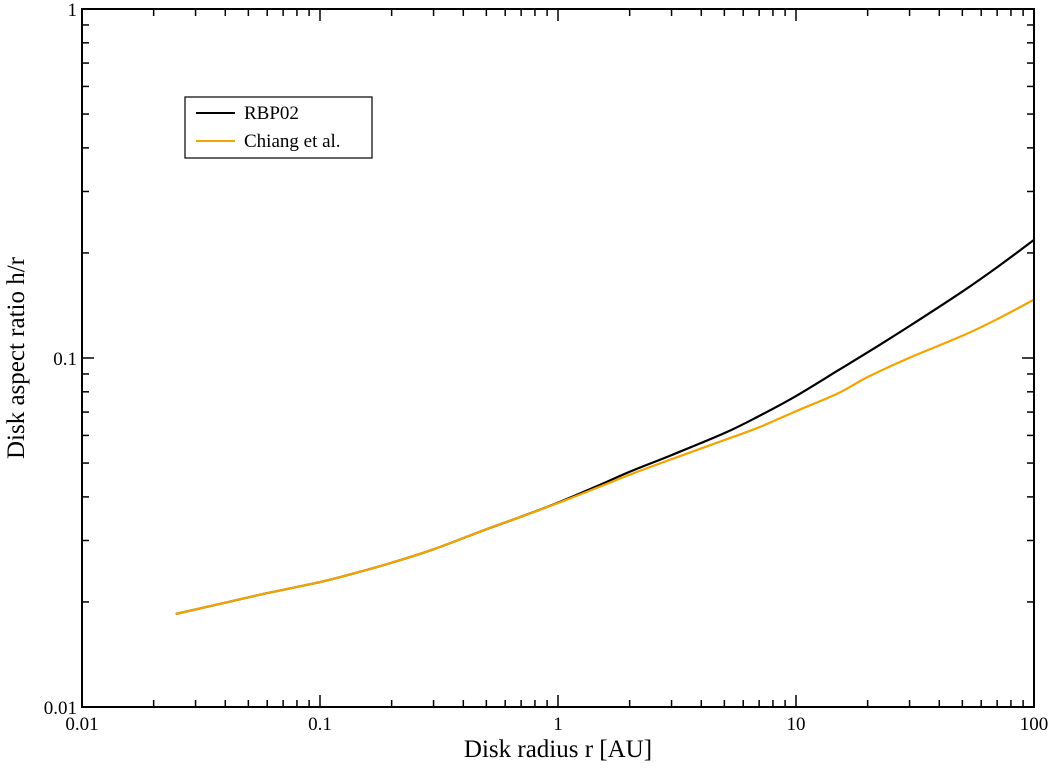  I want to click on legend-box, so click(278, 127).